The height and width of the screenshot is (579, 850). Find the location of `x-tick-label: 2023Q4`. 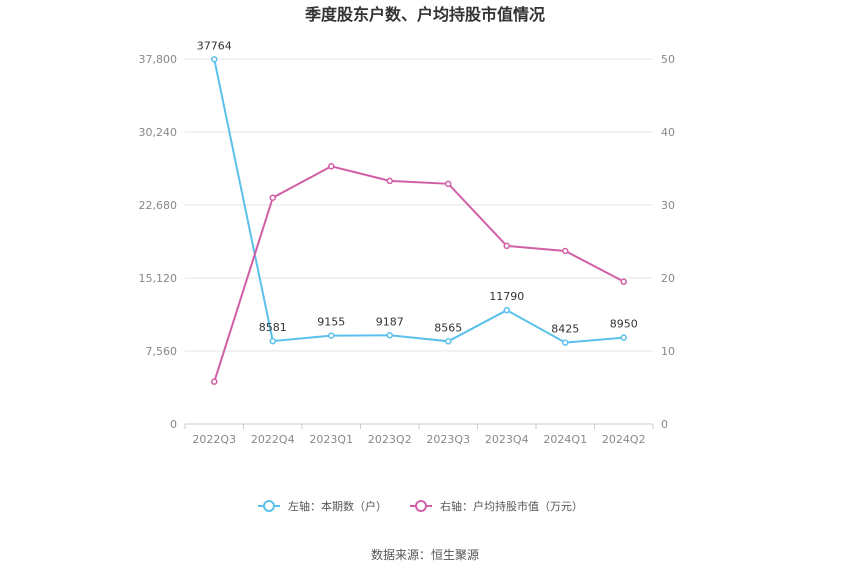

x-tick-label: 2023Q4 is located at coordinates (507, 439).